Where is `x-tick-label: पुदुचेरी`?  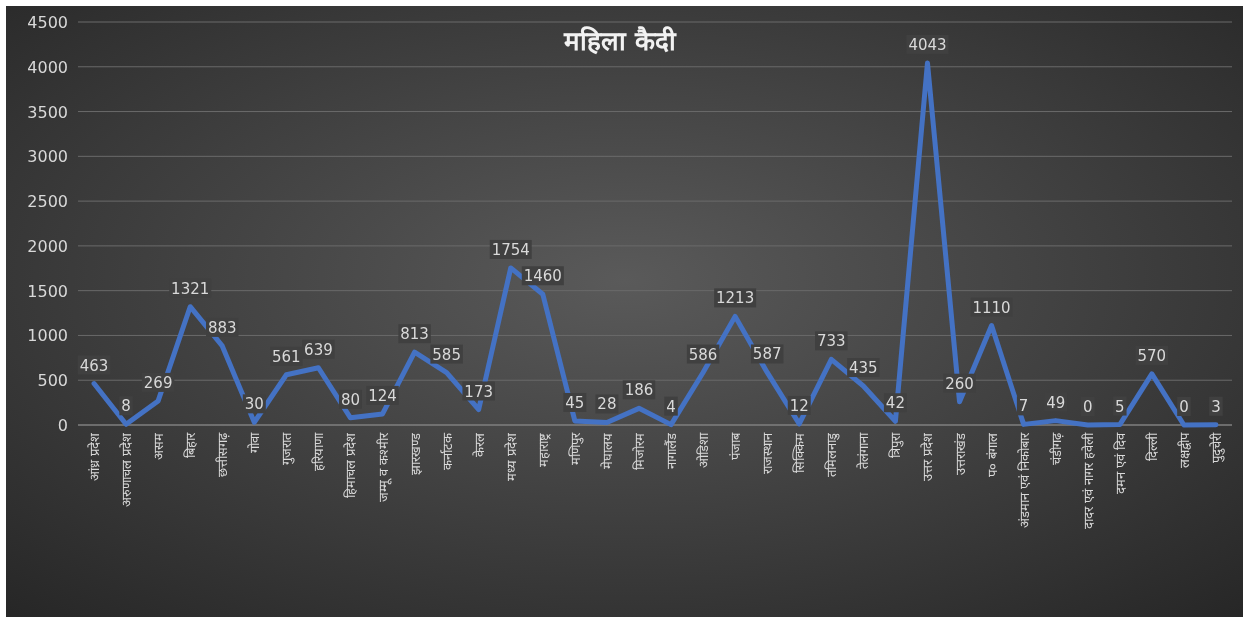 x-tick-label: पुदुचेरी is located at coordinates (1216, 447).